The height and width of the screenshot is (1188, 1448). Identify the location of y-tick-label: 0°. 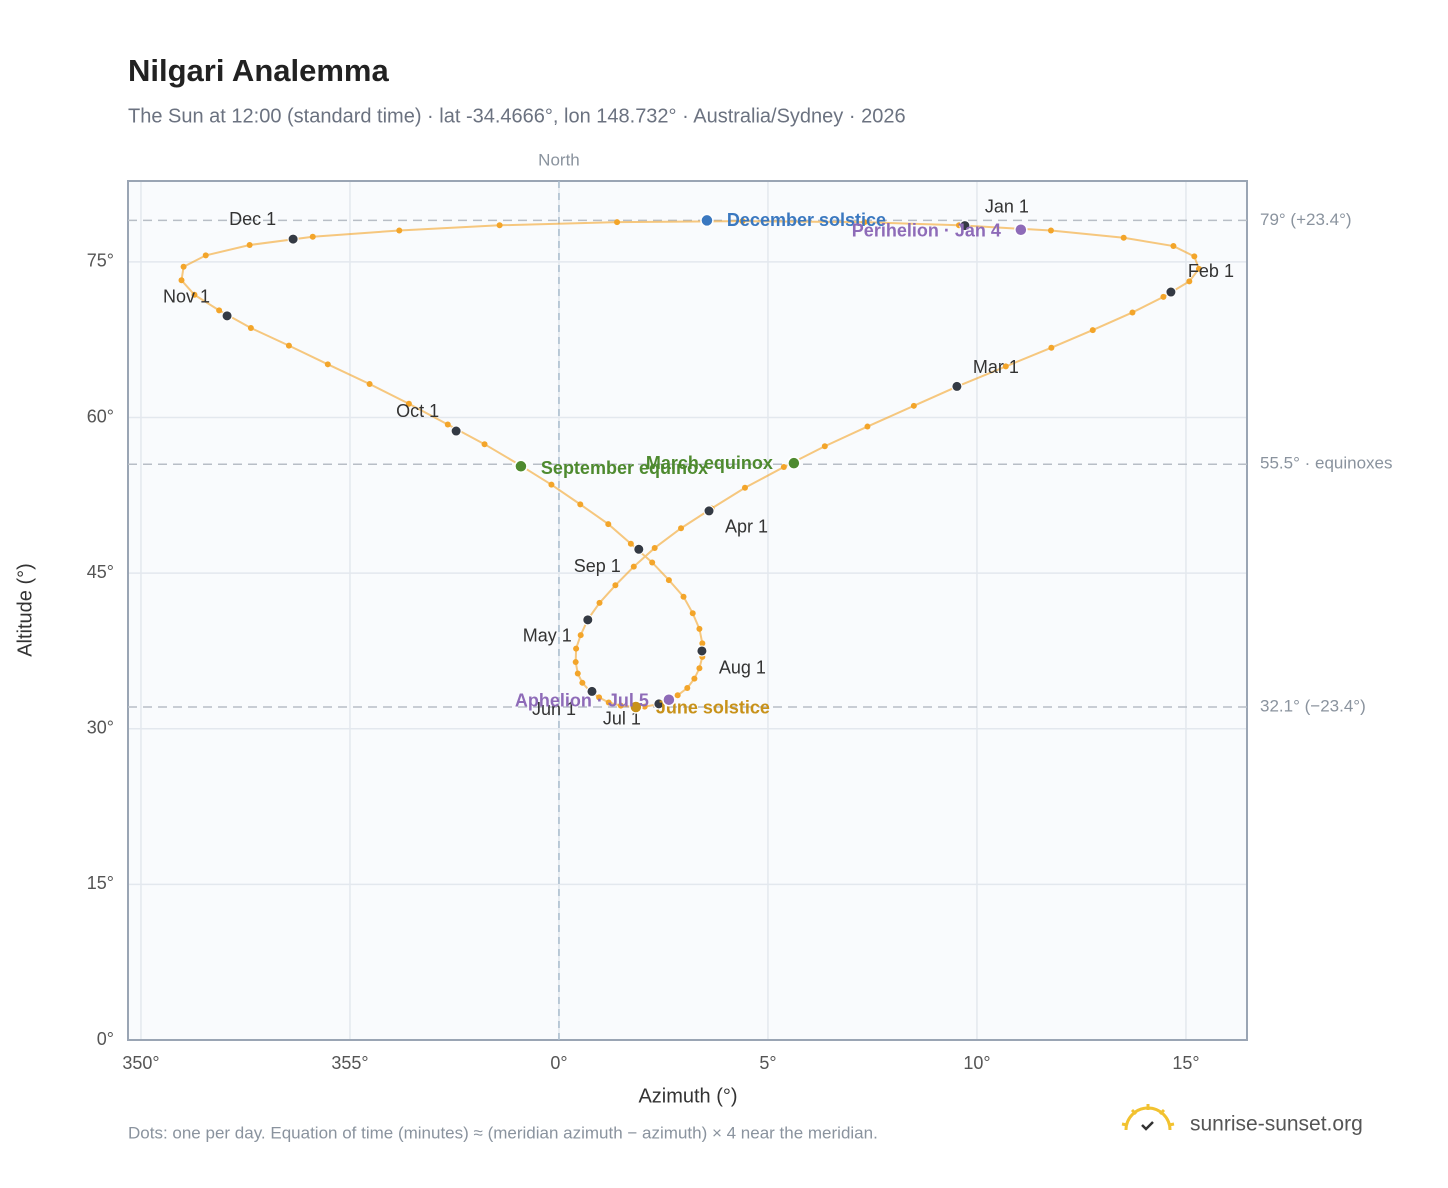
(105, 1039).